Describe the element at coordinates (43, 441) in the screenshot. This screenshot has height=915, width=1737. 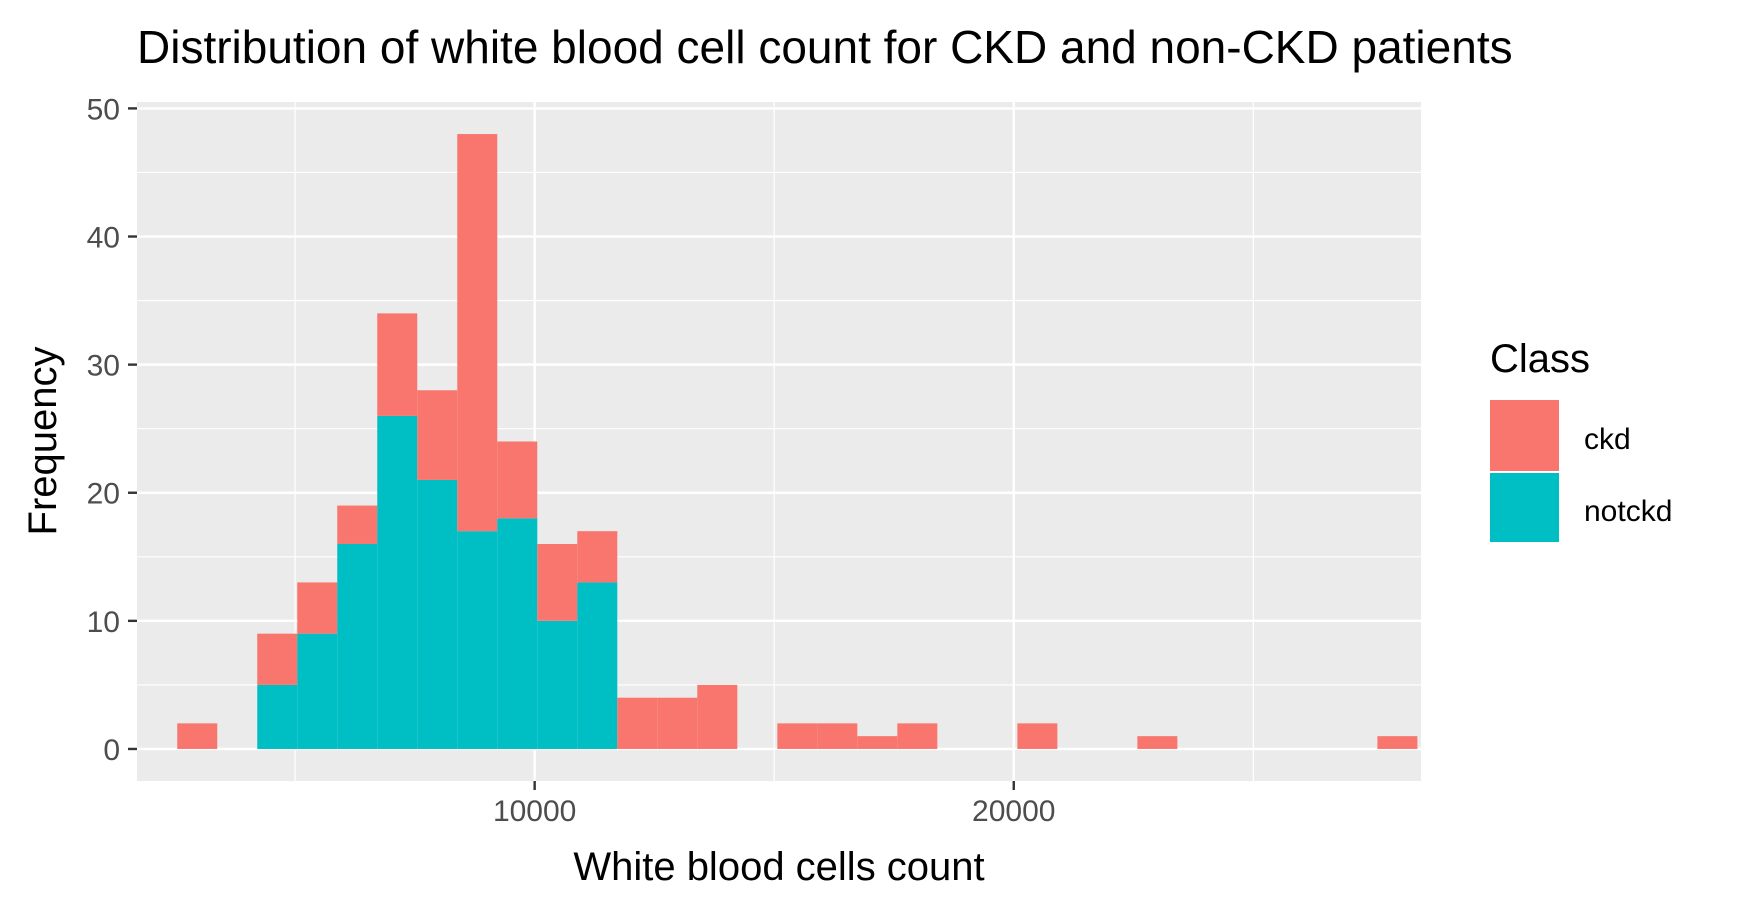
I see `y-axis-title: Frequency` at that location.